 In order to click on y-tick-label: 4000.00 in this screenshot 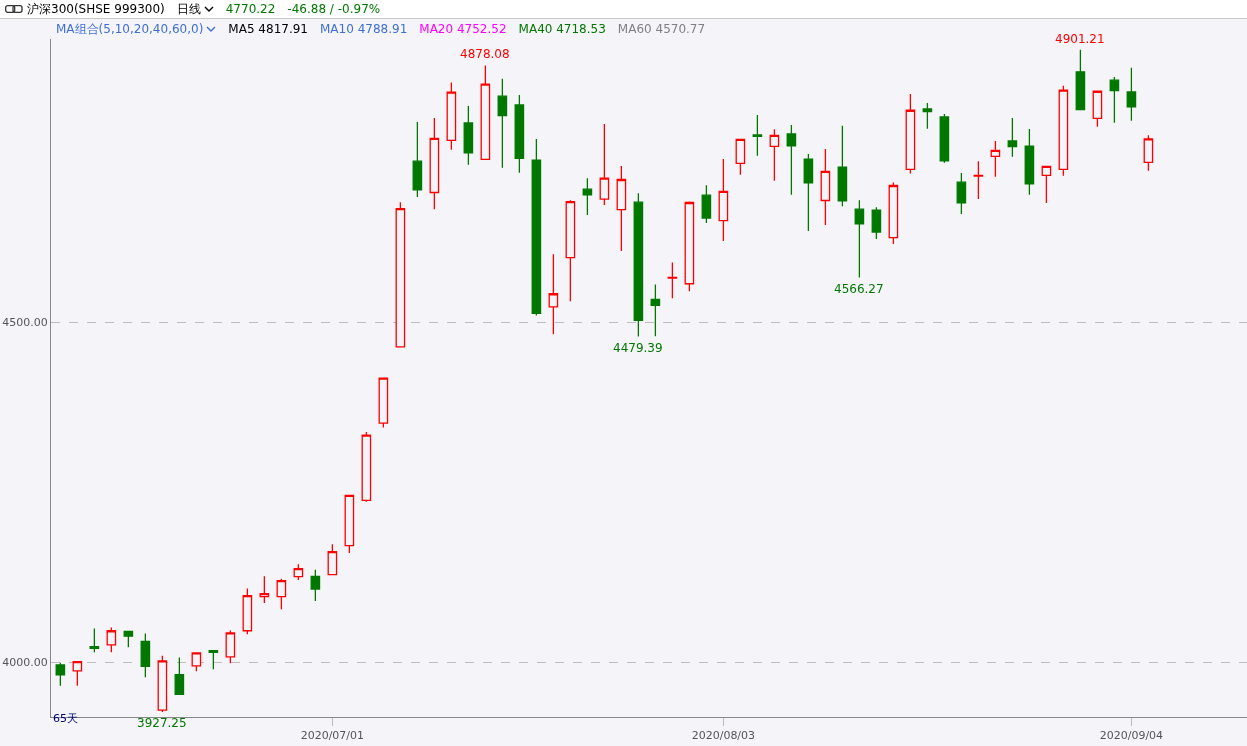, I will do `click(25, 663)`.